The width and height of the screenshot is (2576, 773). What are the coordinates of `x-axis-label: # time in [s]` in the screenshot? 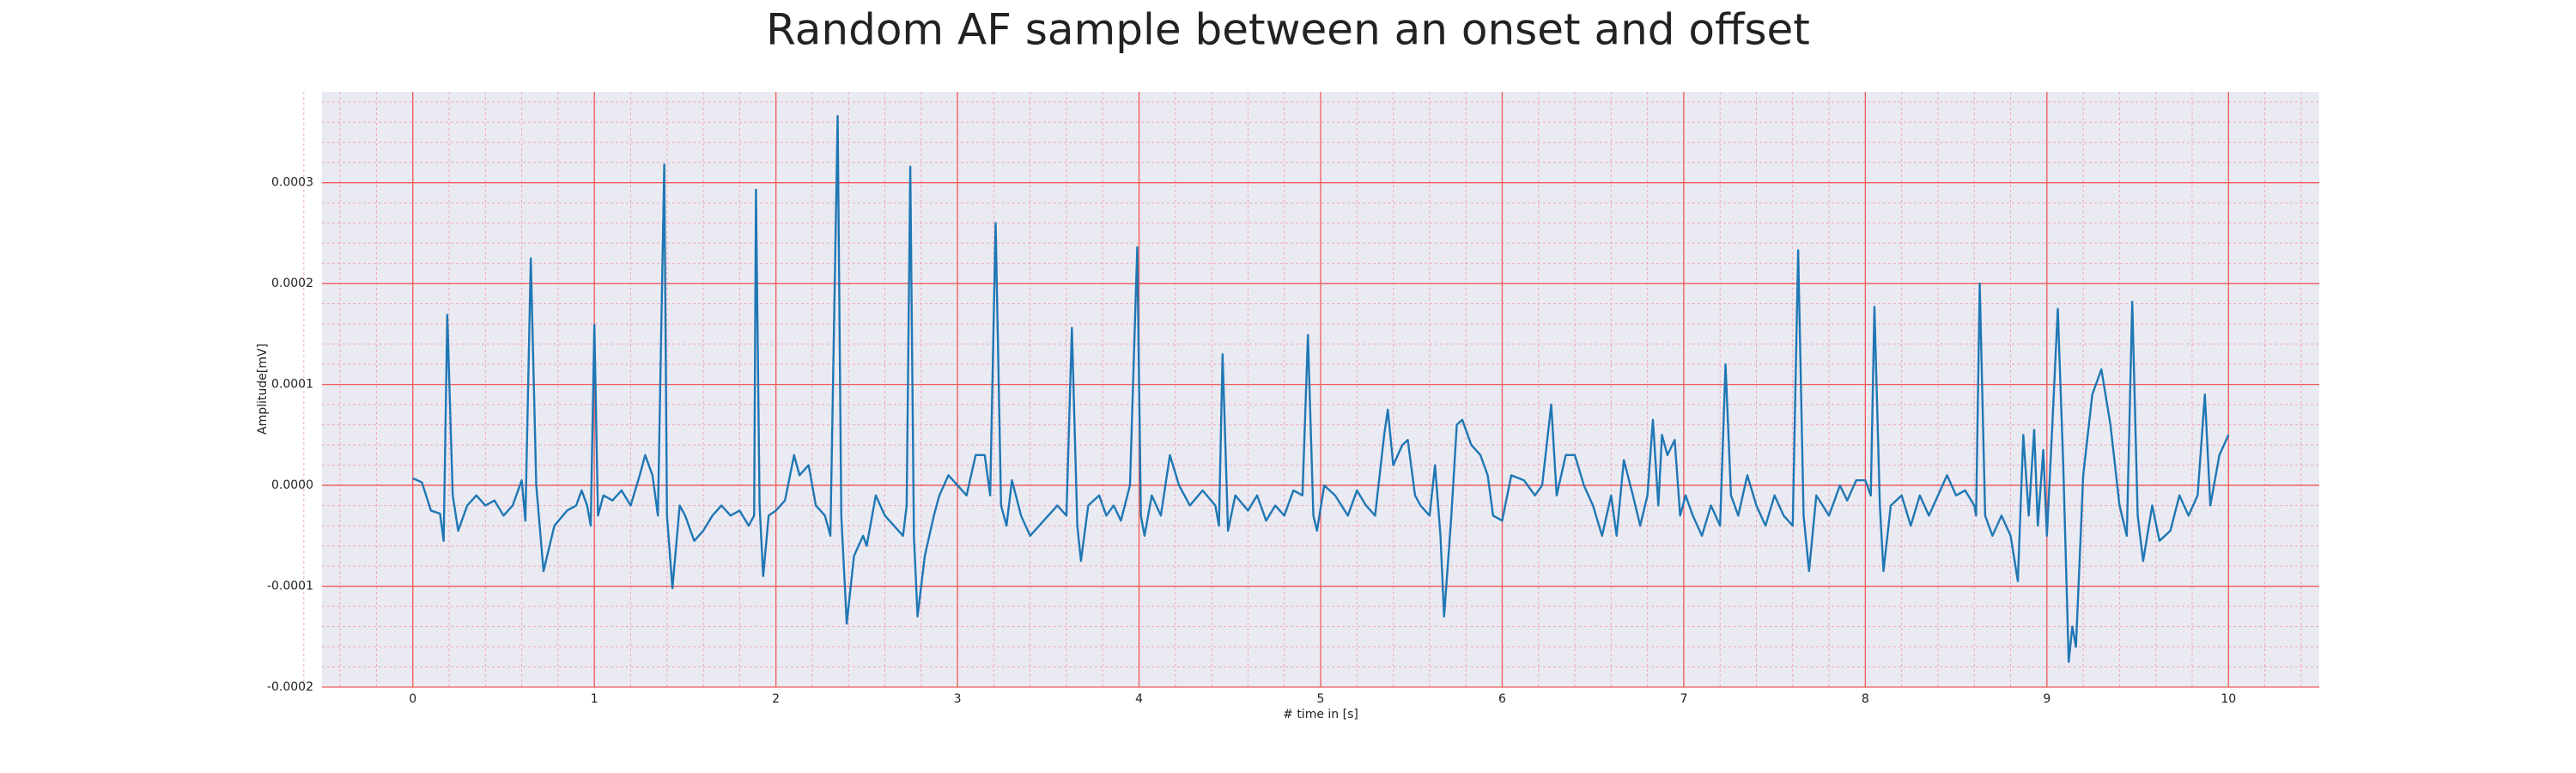 It's located at (1320, 714).